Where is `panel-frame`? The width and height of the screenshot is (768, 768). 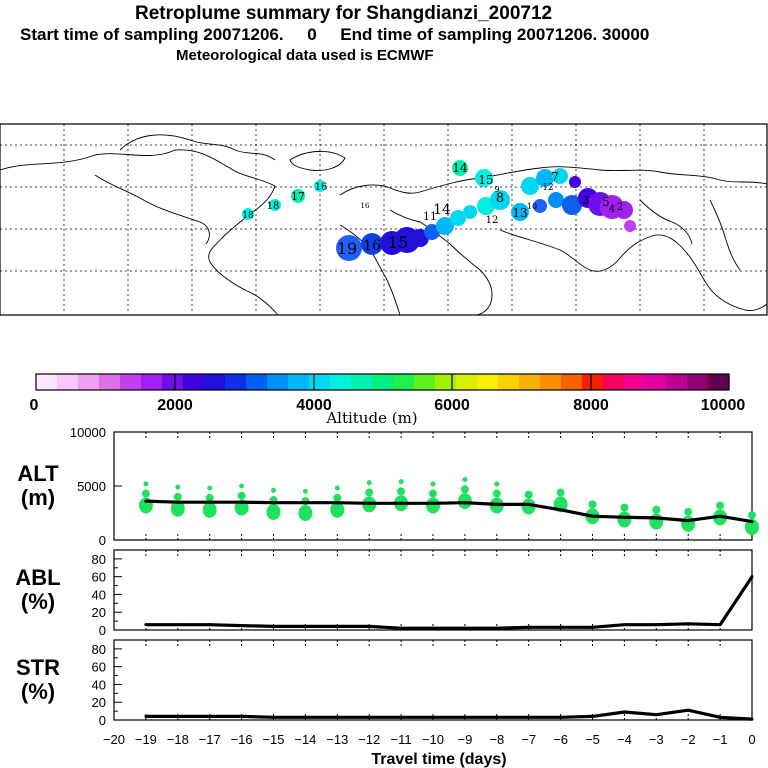 panel-frame is located at coordinates (433, 590).